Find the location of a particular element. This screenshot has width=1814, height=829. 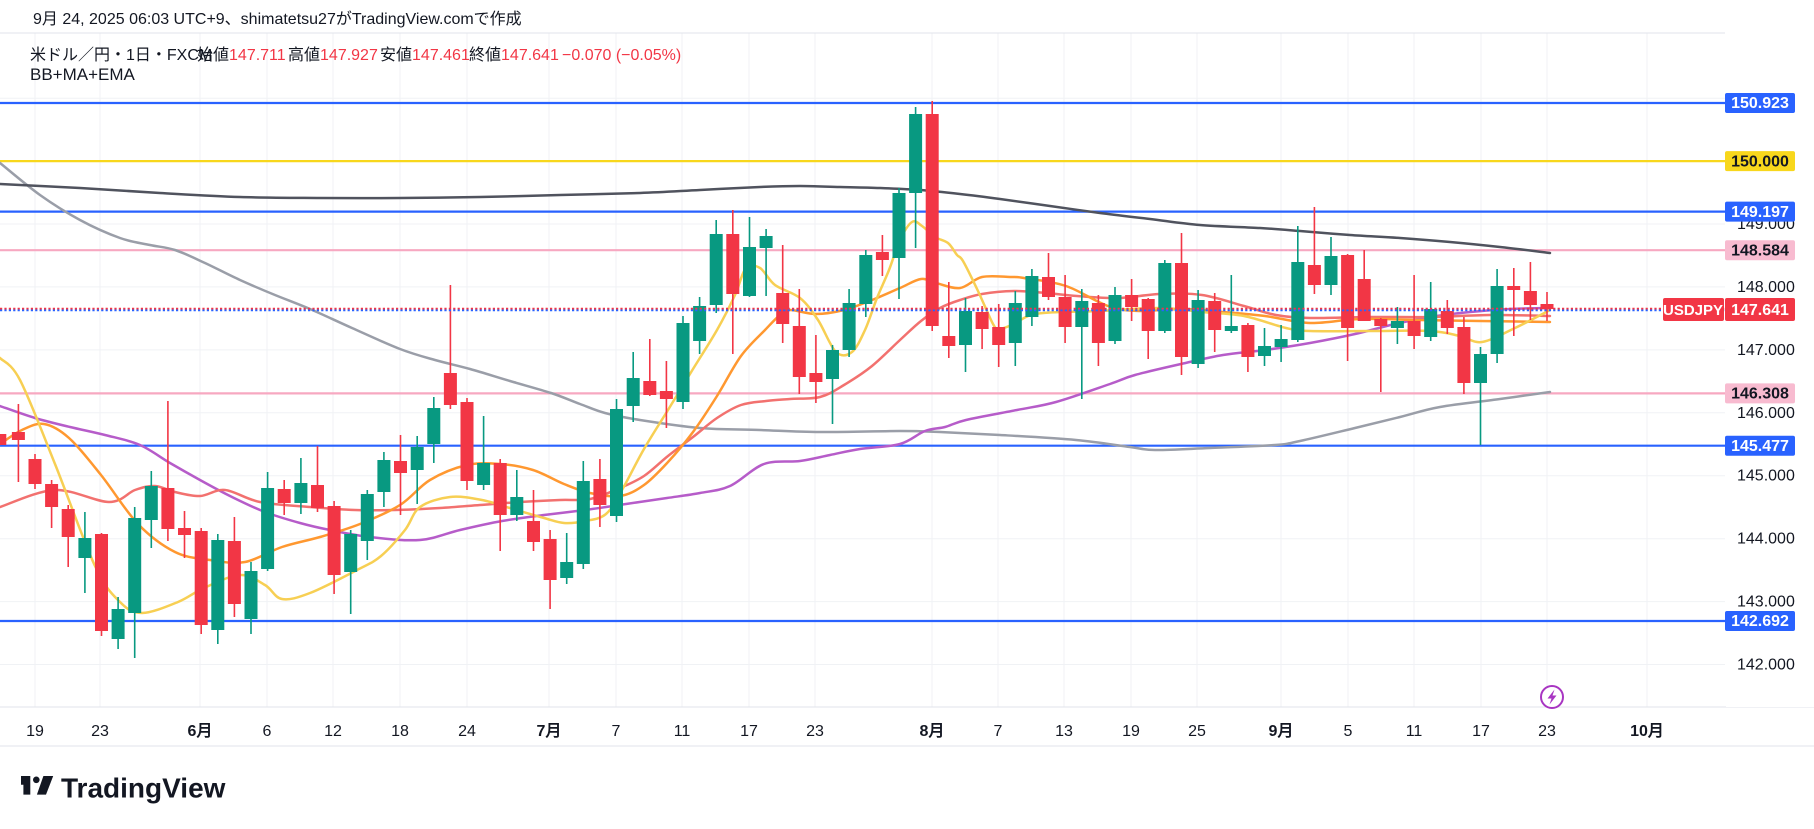

svg-text: 149.197 is located at coordinates (1760, 212).